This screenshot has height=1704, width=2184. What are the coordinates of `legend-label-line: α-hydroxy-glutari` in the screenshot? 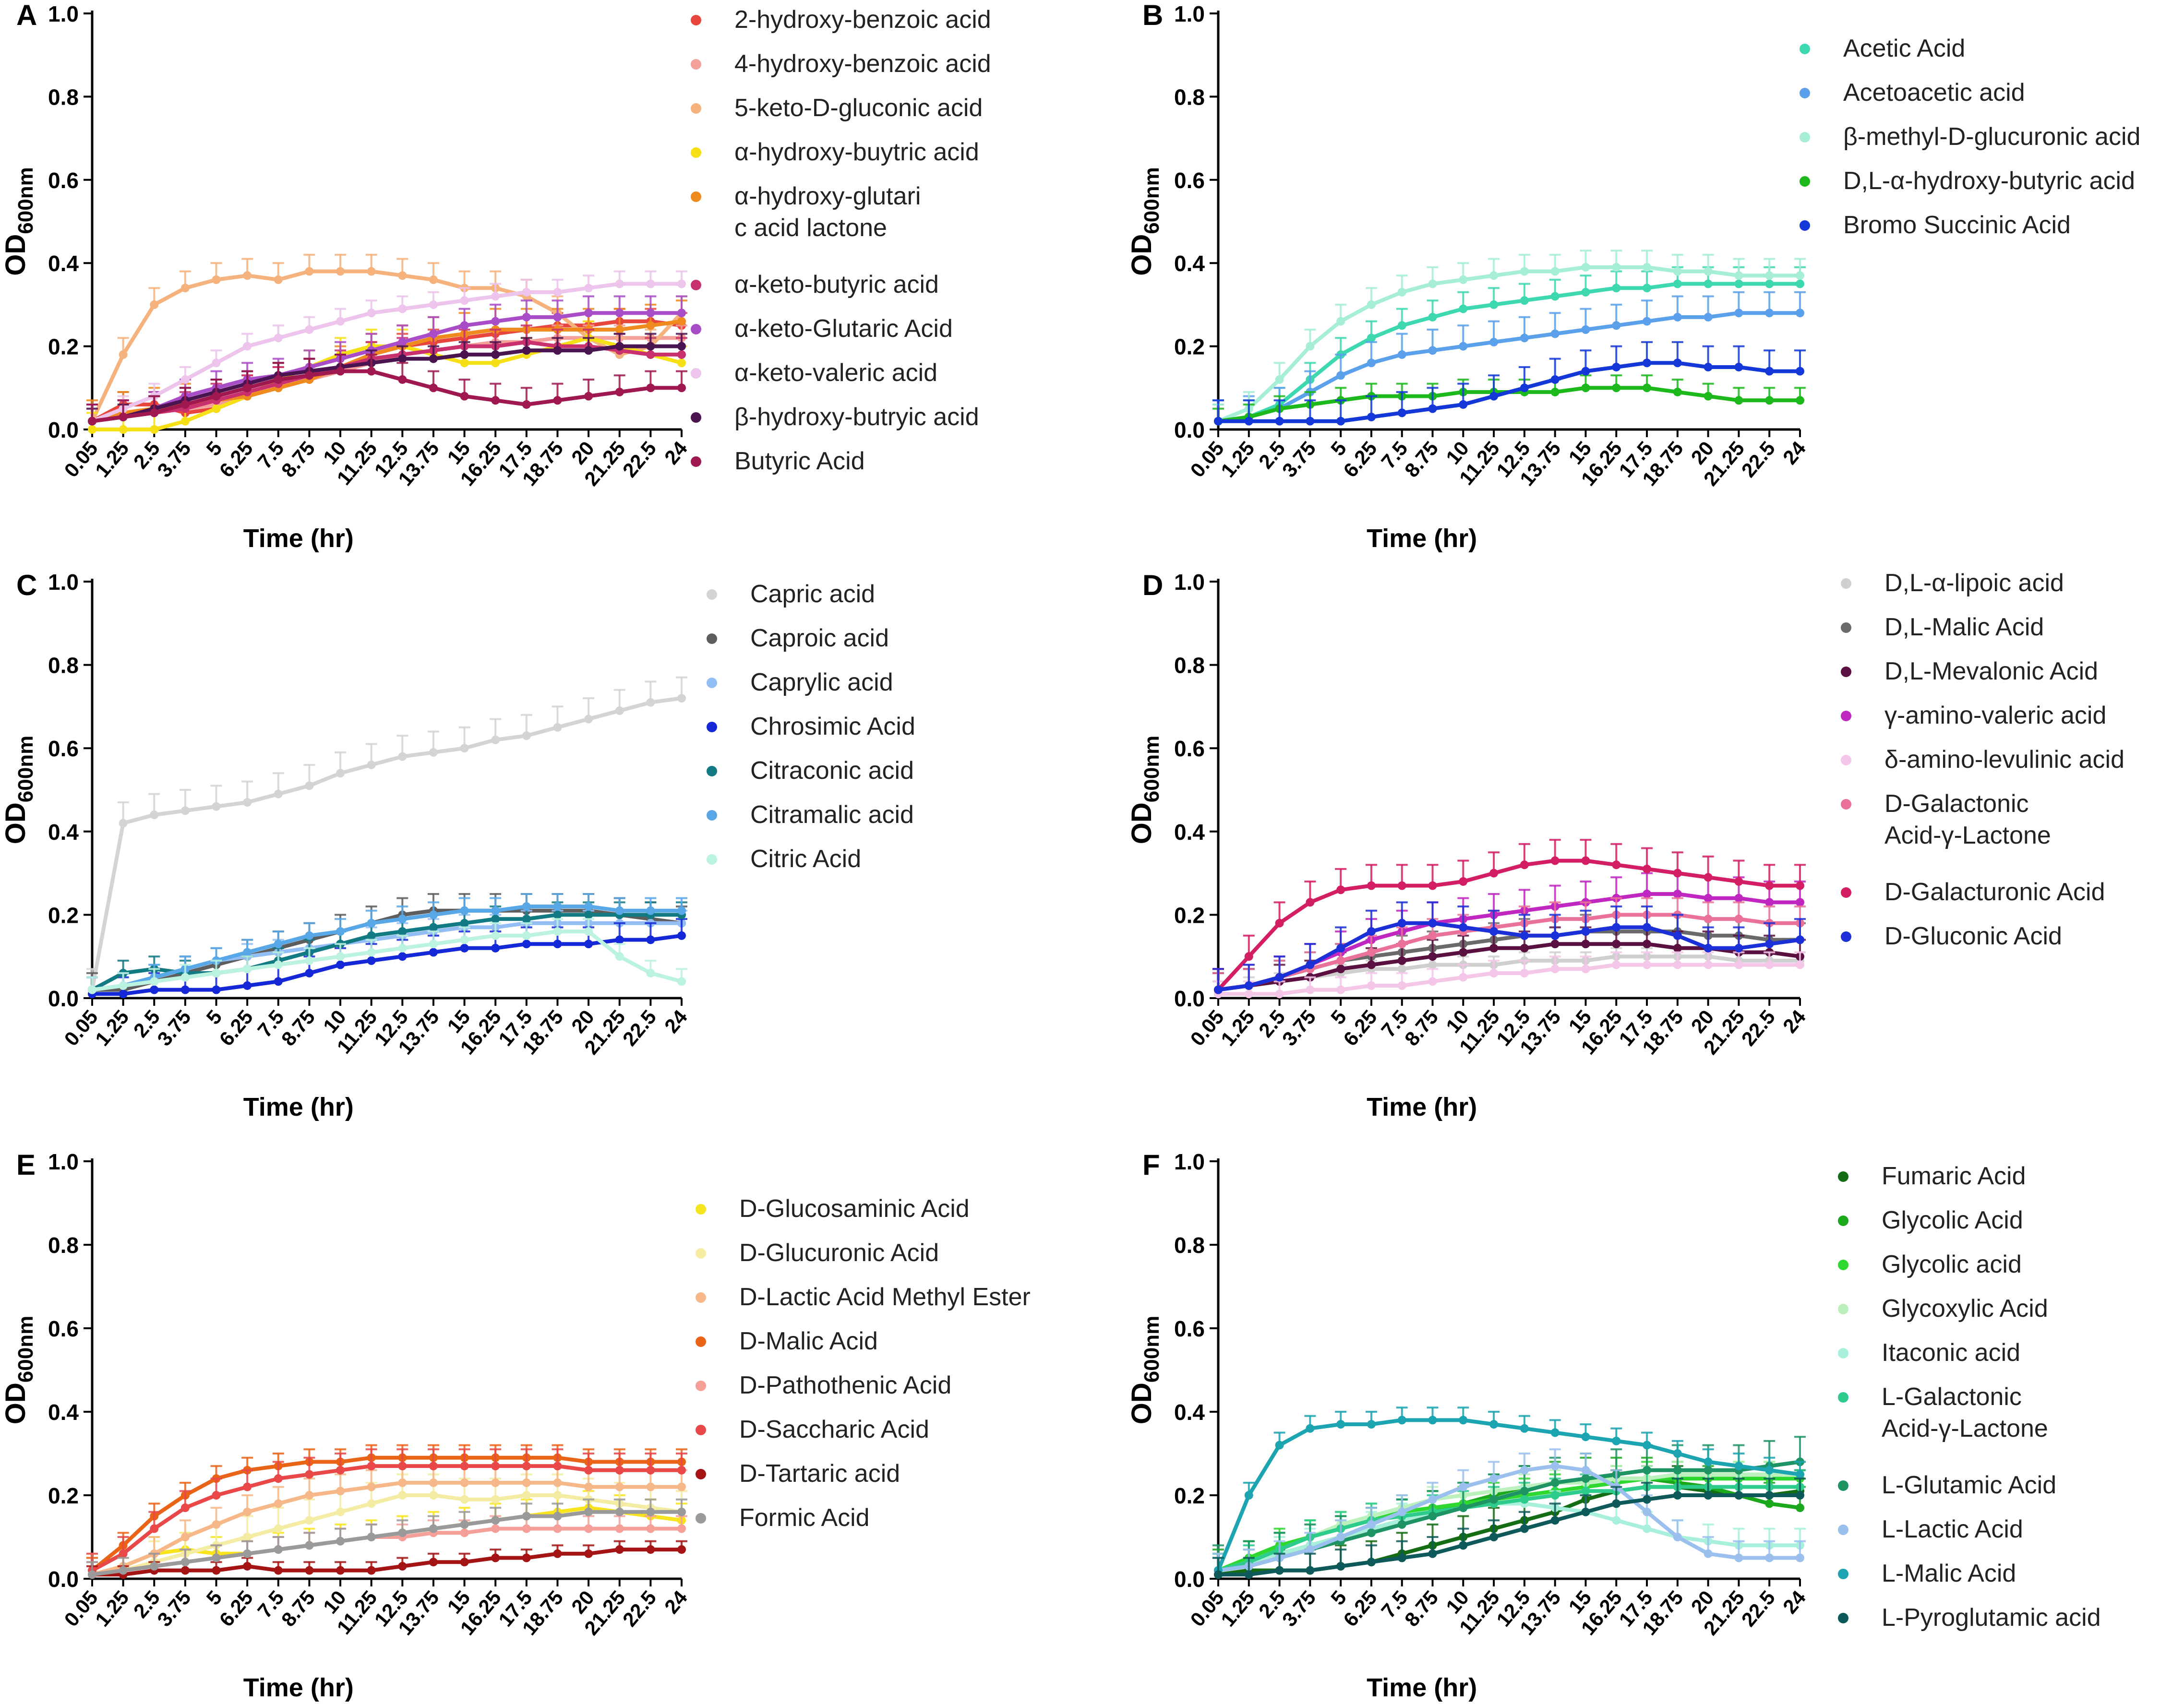 It's located at (827, 196).